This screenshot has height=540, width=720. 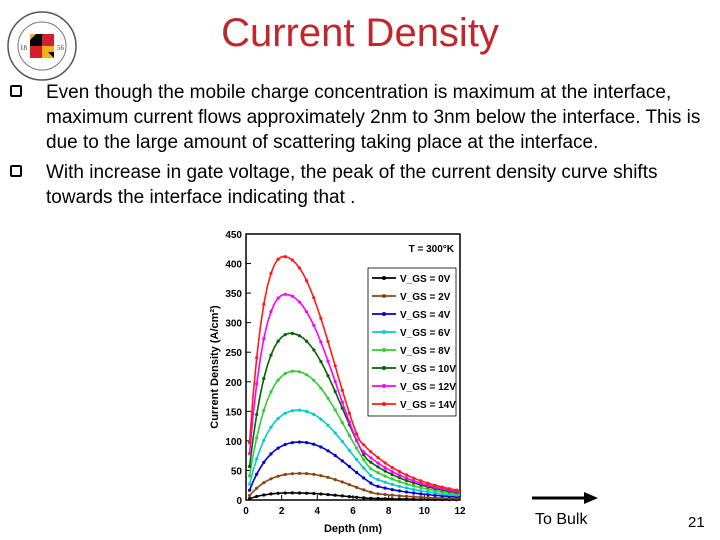 I want to click on legend-label: V_GS = 0V, so click(x=425, y=279).